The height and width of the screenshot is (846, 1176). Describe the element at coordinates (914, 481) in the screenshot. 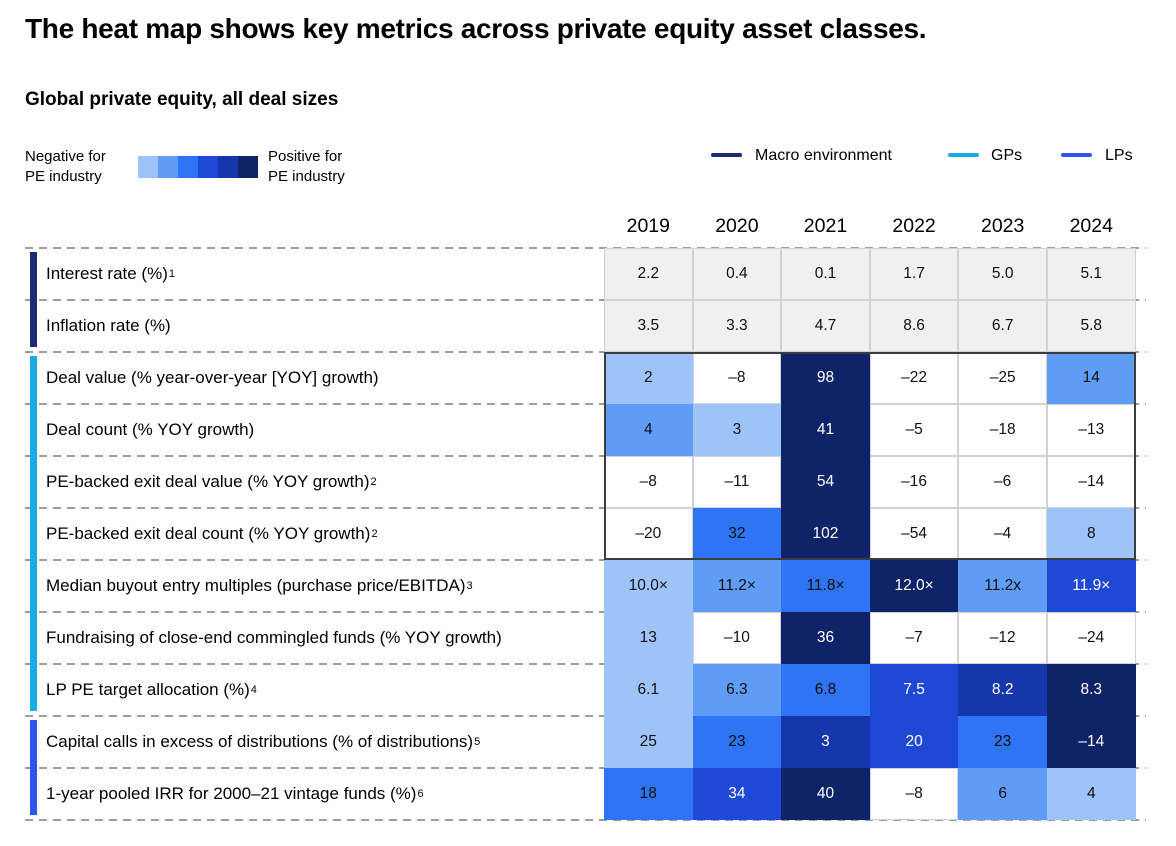

I see `heatmap-cell: –16` at that location.